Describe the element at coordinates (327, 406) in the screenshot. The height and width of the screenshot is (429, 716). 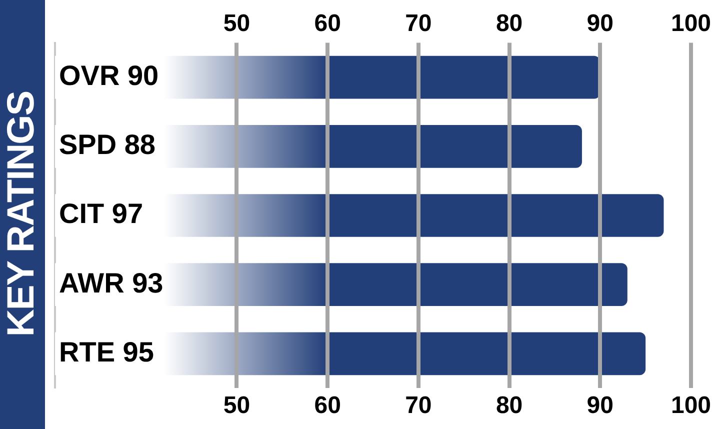
I see `x2-tick-label: 60` at that location.